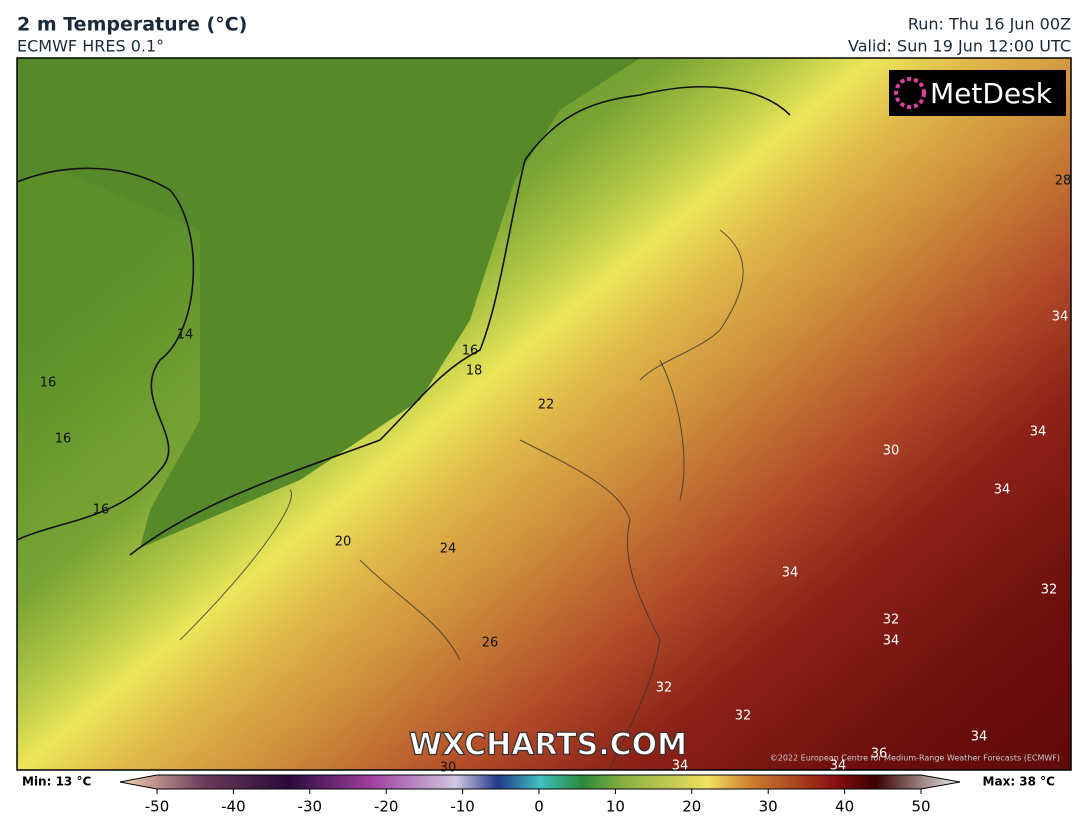 This screenshot has height=837, width=1088. What do you see at coordinates (1019, 782) in the screenshot?
I see `legend-max: Max: 38 °C` at bounding box center [1019, 782].